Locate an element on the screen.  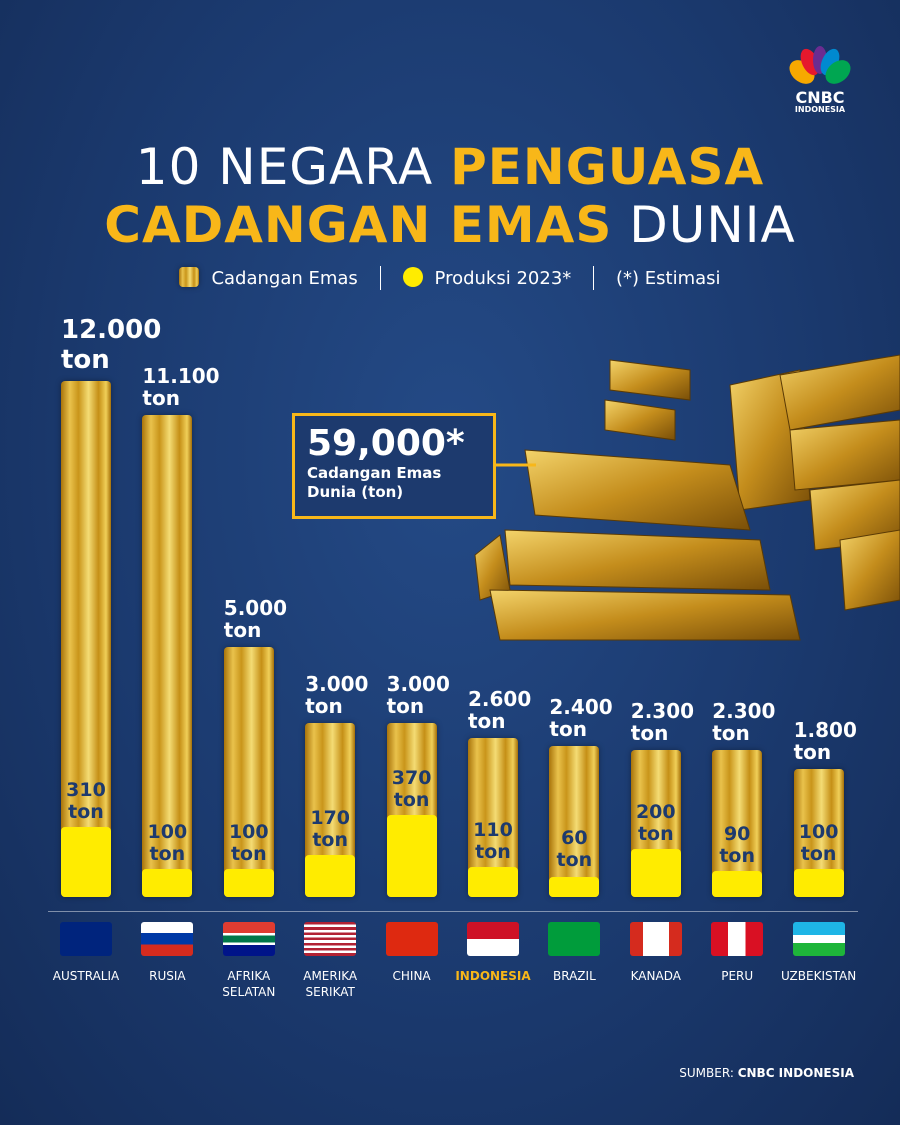
legend-item: Cadangan Emas is located at coordinates (271, 278).